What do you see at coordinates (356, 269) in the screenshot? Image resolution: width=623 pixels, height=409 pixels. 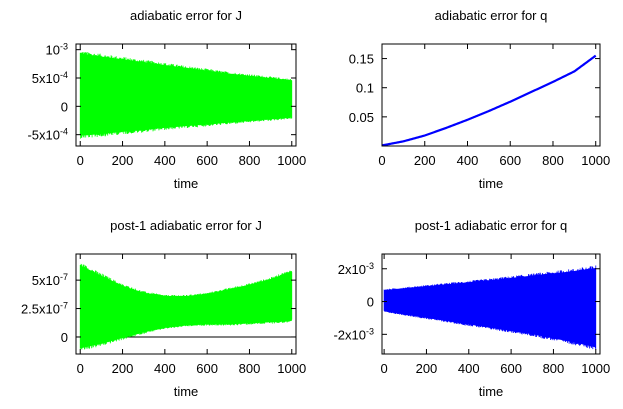 I see `y-tick-label: 2x10⁻³` at bounding box center [356, 269].